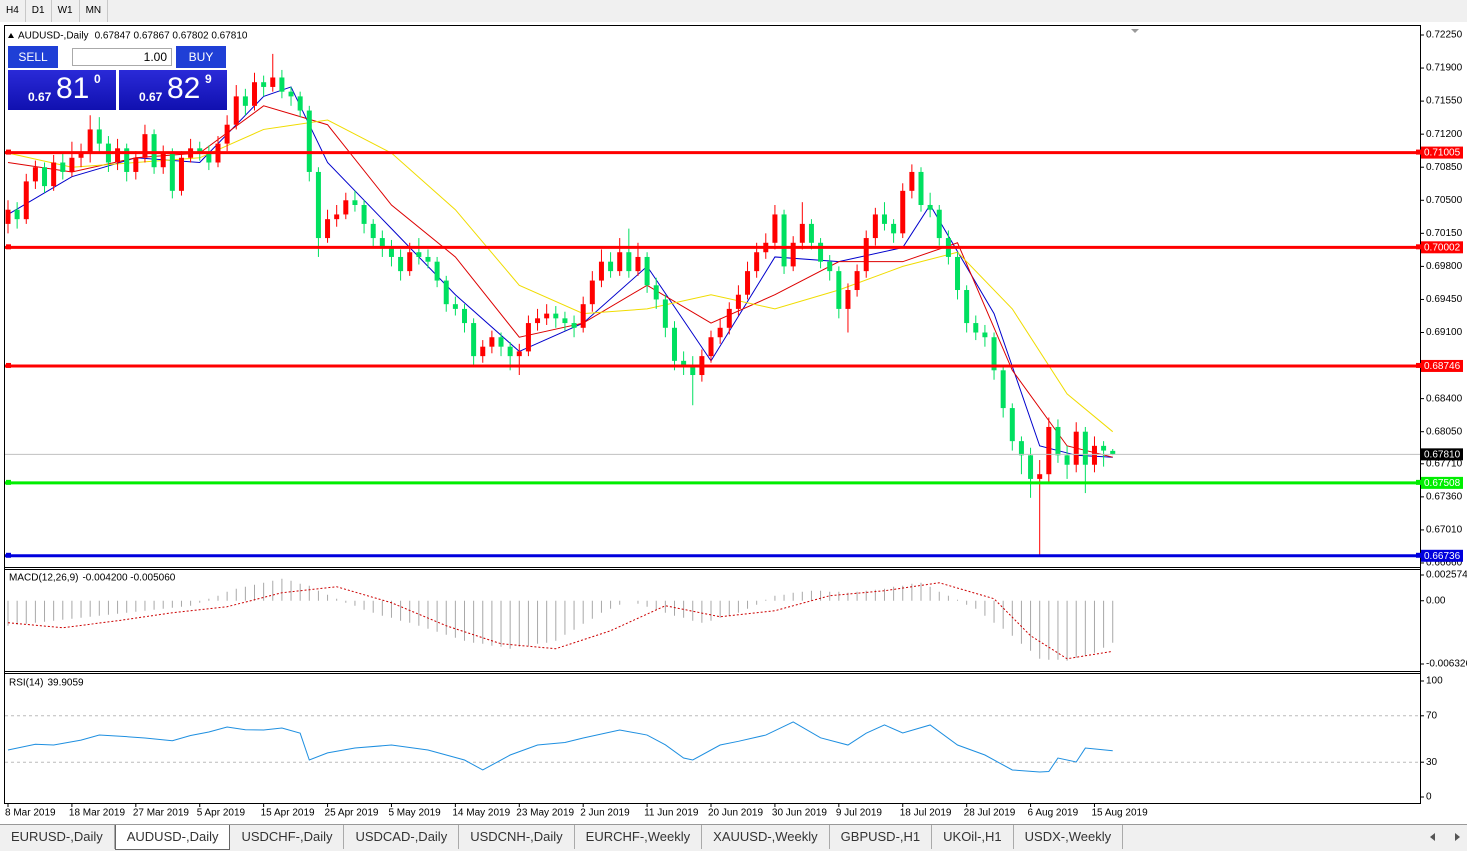 The image size is (1467, 851). Describe the element at coordinates (1135, 31) in the screenshot. I see `shift-marker` at that location.